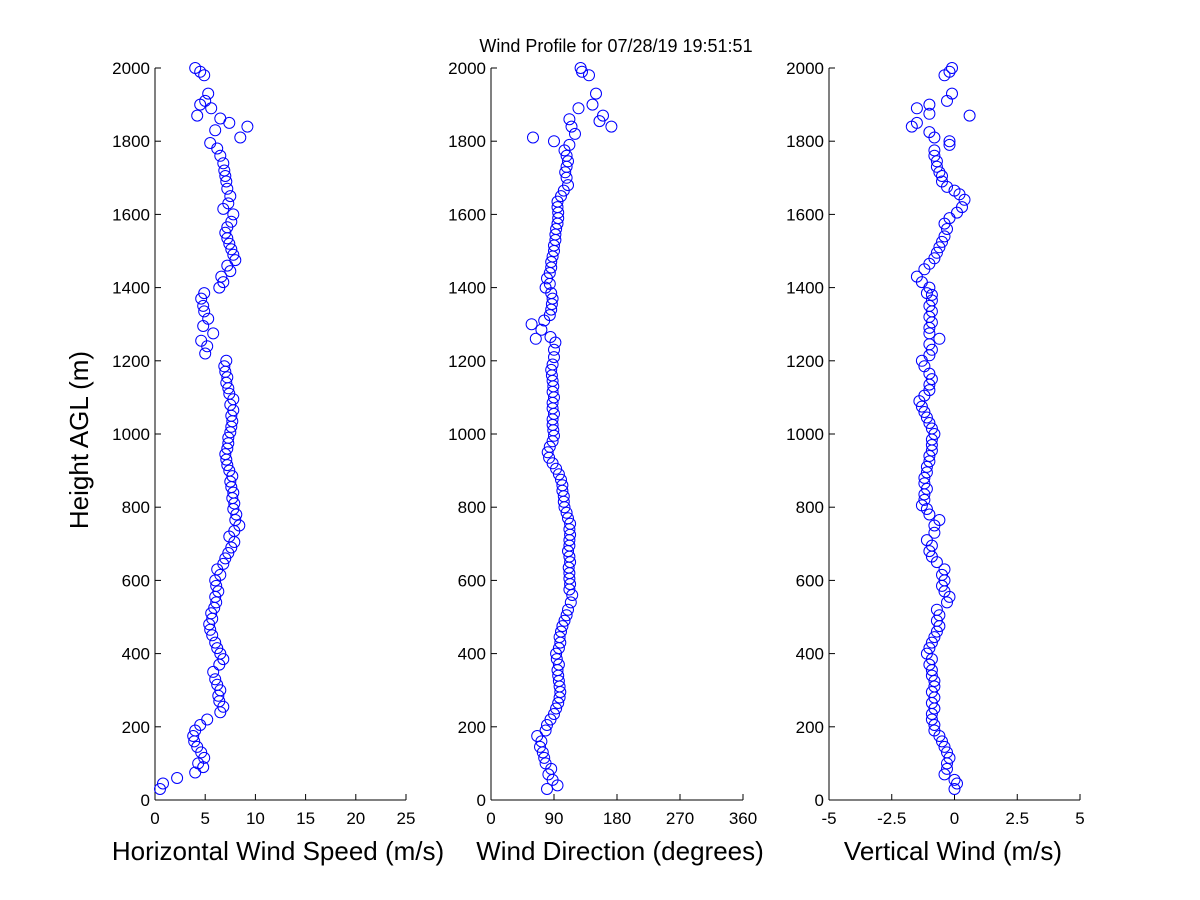  I want to click on speed-x-tick-label: 10, so click(255, 818).